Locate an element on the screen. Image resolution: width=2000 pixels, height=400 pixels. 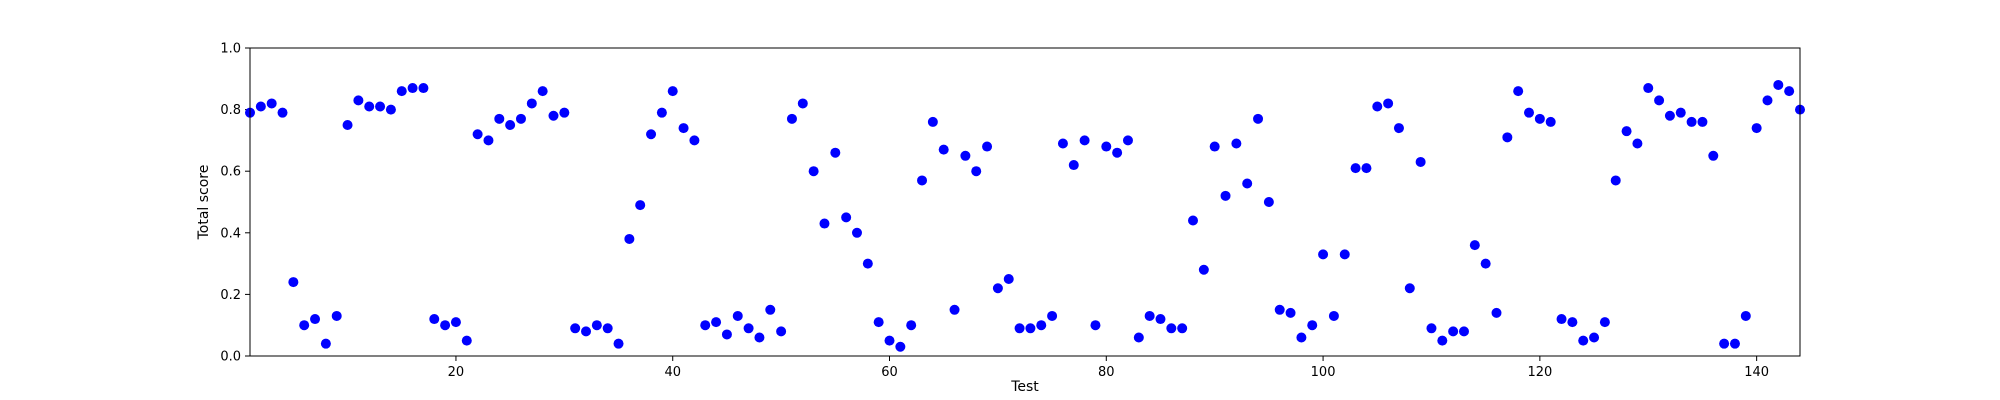
y-tick-label: 1.0 is located at coordinates (230, 49).